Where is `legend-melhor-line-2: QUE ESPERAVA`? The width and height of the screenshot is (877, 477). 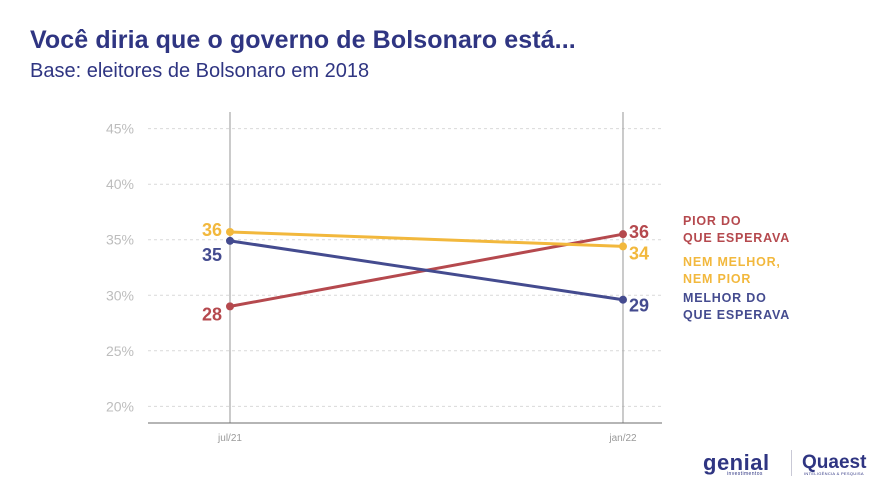 legend-melhor-line-2: QUE ESPERAVA is located at coordinates (737, 315).